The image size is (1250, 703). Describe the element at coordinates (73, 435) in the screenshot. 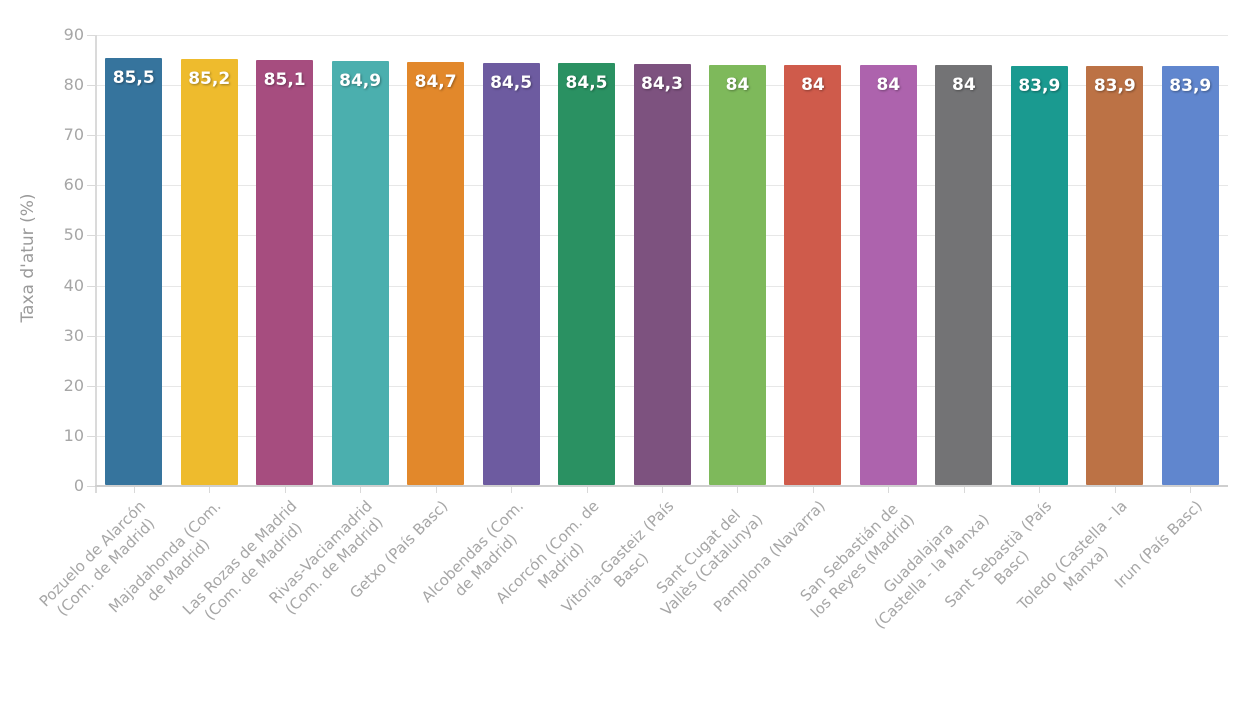

I see `y-tick-label: 10` at that location.